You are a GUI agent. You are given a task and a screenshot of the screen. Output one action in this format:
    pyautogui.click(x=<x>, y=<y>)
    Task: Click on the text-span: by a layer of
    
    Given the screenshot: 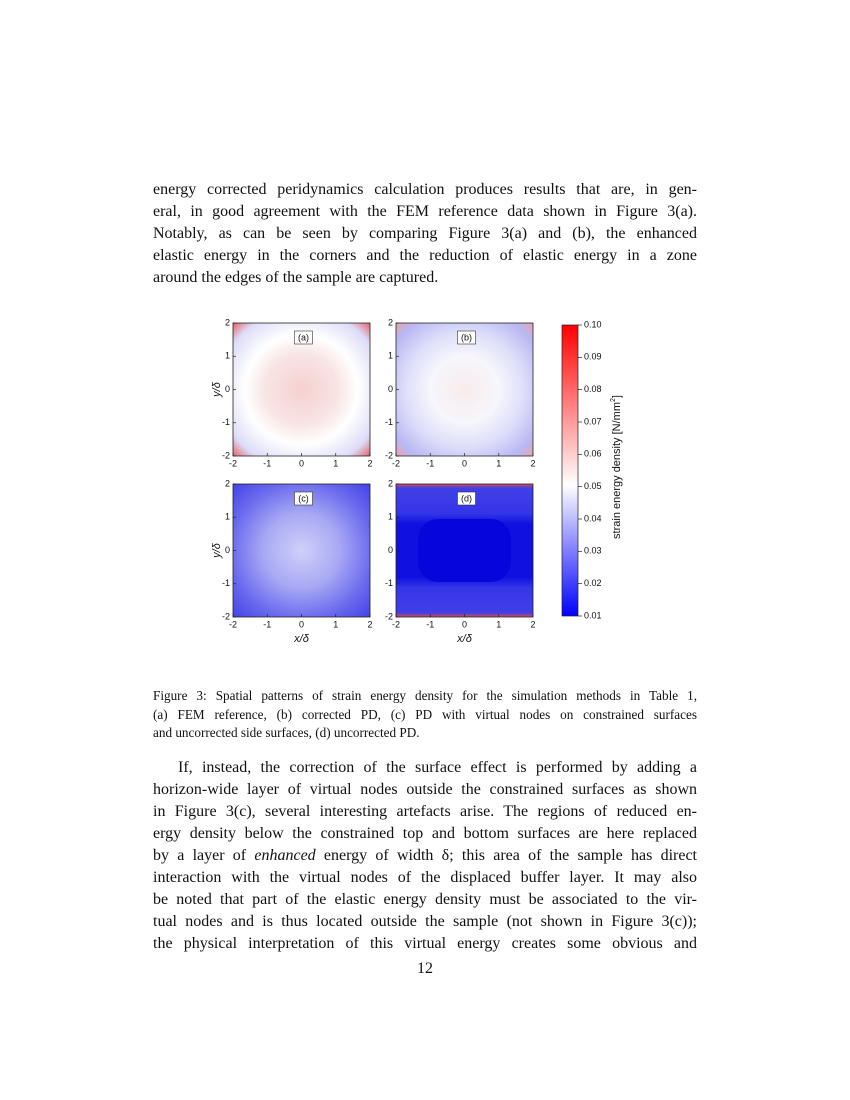 What is the action you would take?
    pyautogui.click(x=204, y=855)
    